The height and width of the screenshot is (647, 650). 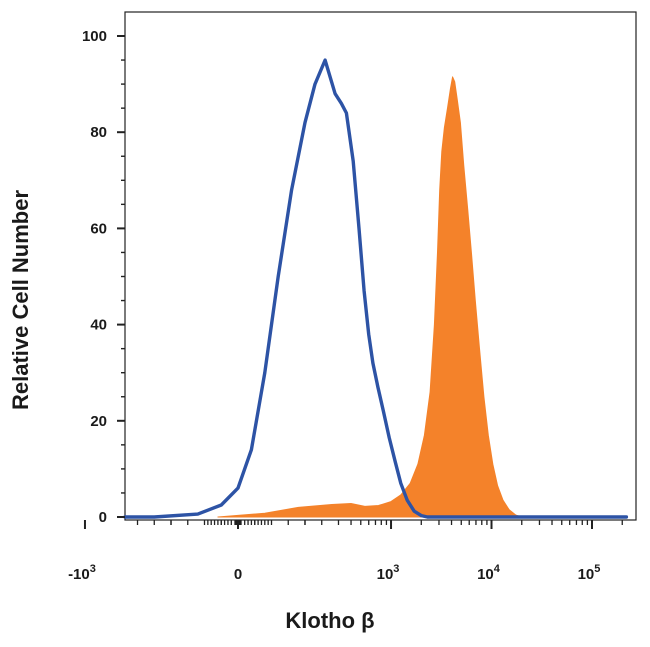 What do you see at coordinates (94, 36) in the screenshot?
I see `y-tick-label: 100` at bounding box center [94, 36].